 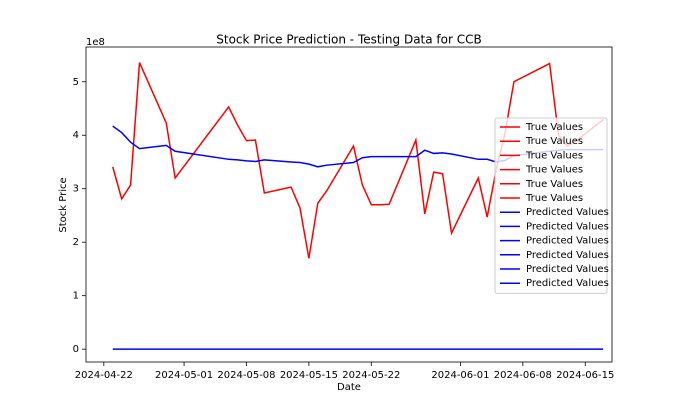 I want to click on y-tick-label: 0, so click(x=76, y=349).